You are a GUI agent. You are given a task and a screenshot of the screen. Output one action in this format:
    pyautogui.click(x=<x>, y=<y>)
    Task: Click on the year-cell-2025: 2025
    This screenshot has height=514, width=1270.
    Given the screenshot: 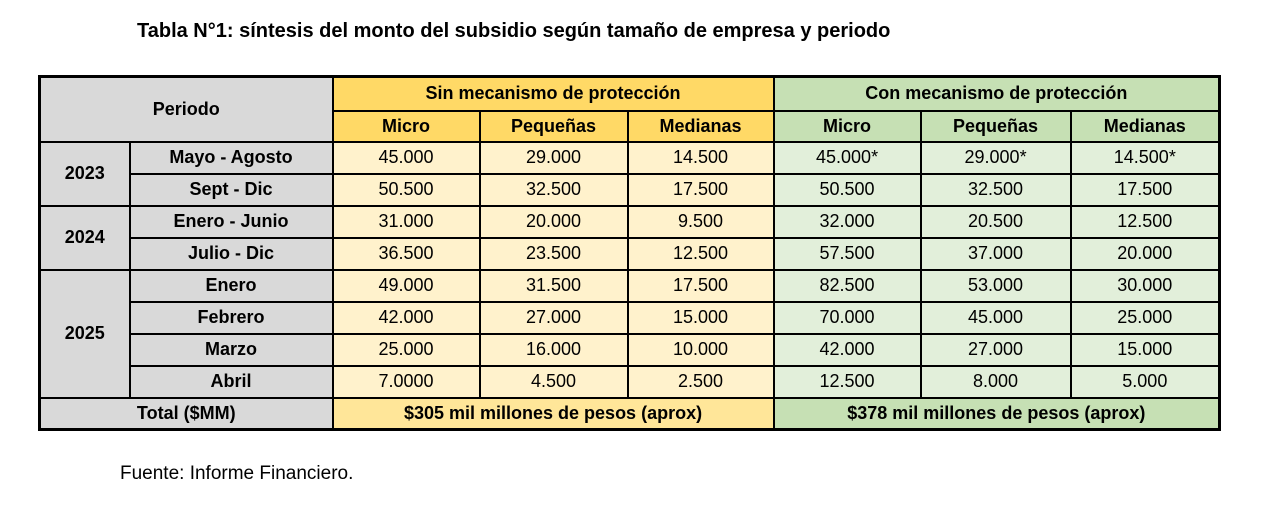 What is the action you would take?
    pyautogui.click(x=84, y=333)
    